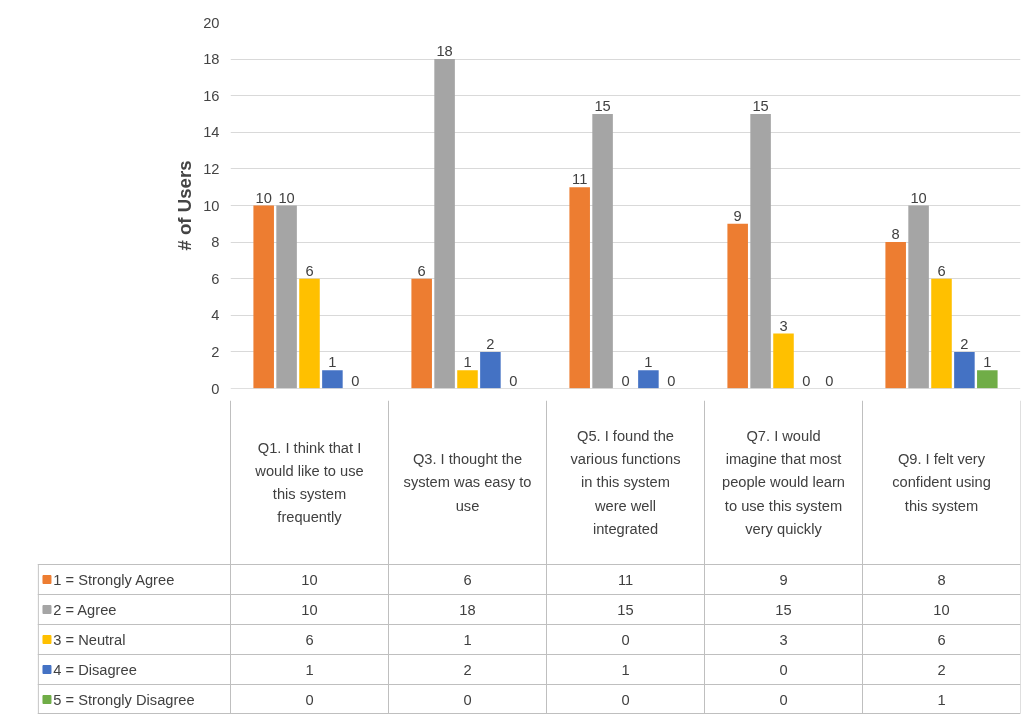  I want to click on text: 11, so click(580, 179).